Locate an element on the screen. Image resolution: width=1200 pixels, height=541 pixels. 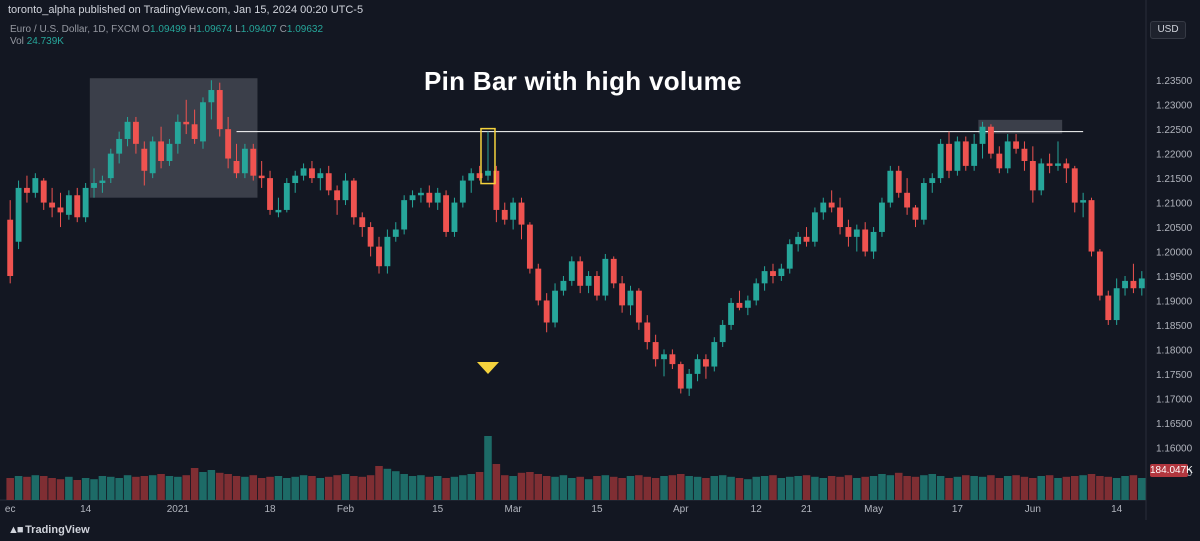
low-label: L is located at coordinates (238, 29).